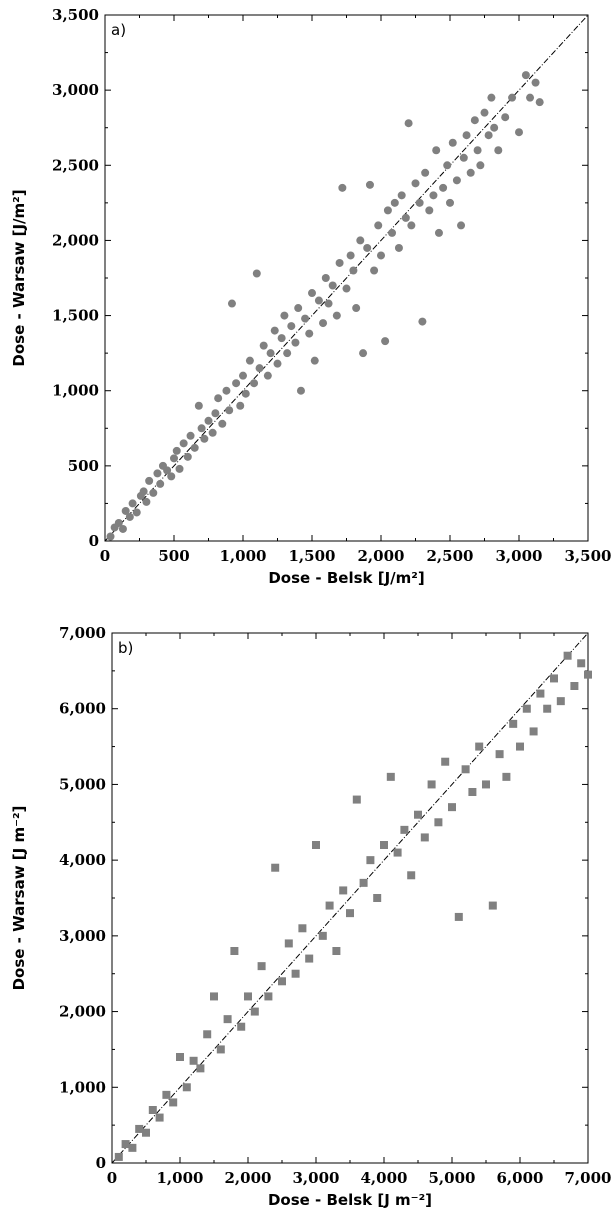 This screenshot has width=616, height=1231. Describe the element at coordinates (248, 1178) in the screenshot. I see `x-tick-label-b: 2,000` at that location.